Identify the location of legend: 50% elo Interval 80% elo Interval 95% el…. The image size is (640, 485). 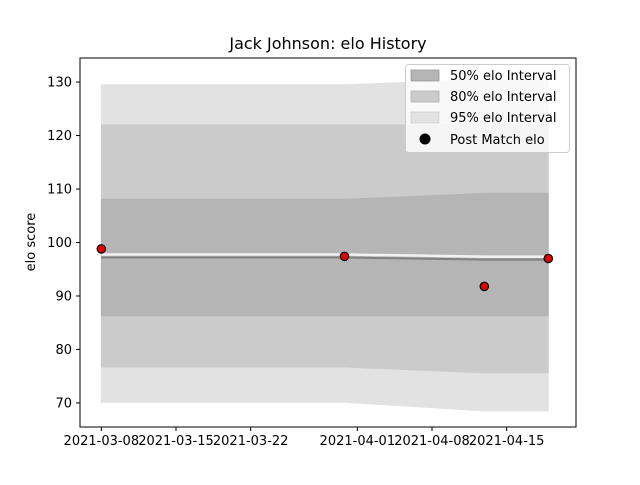
(487, 108).